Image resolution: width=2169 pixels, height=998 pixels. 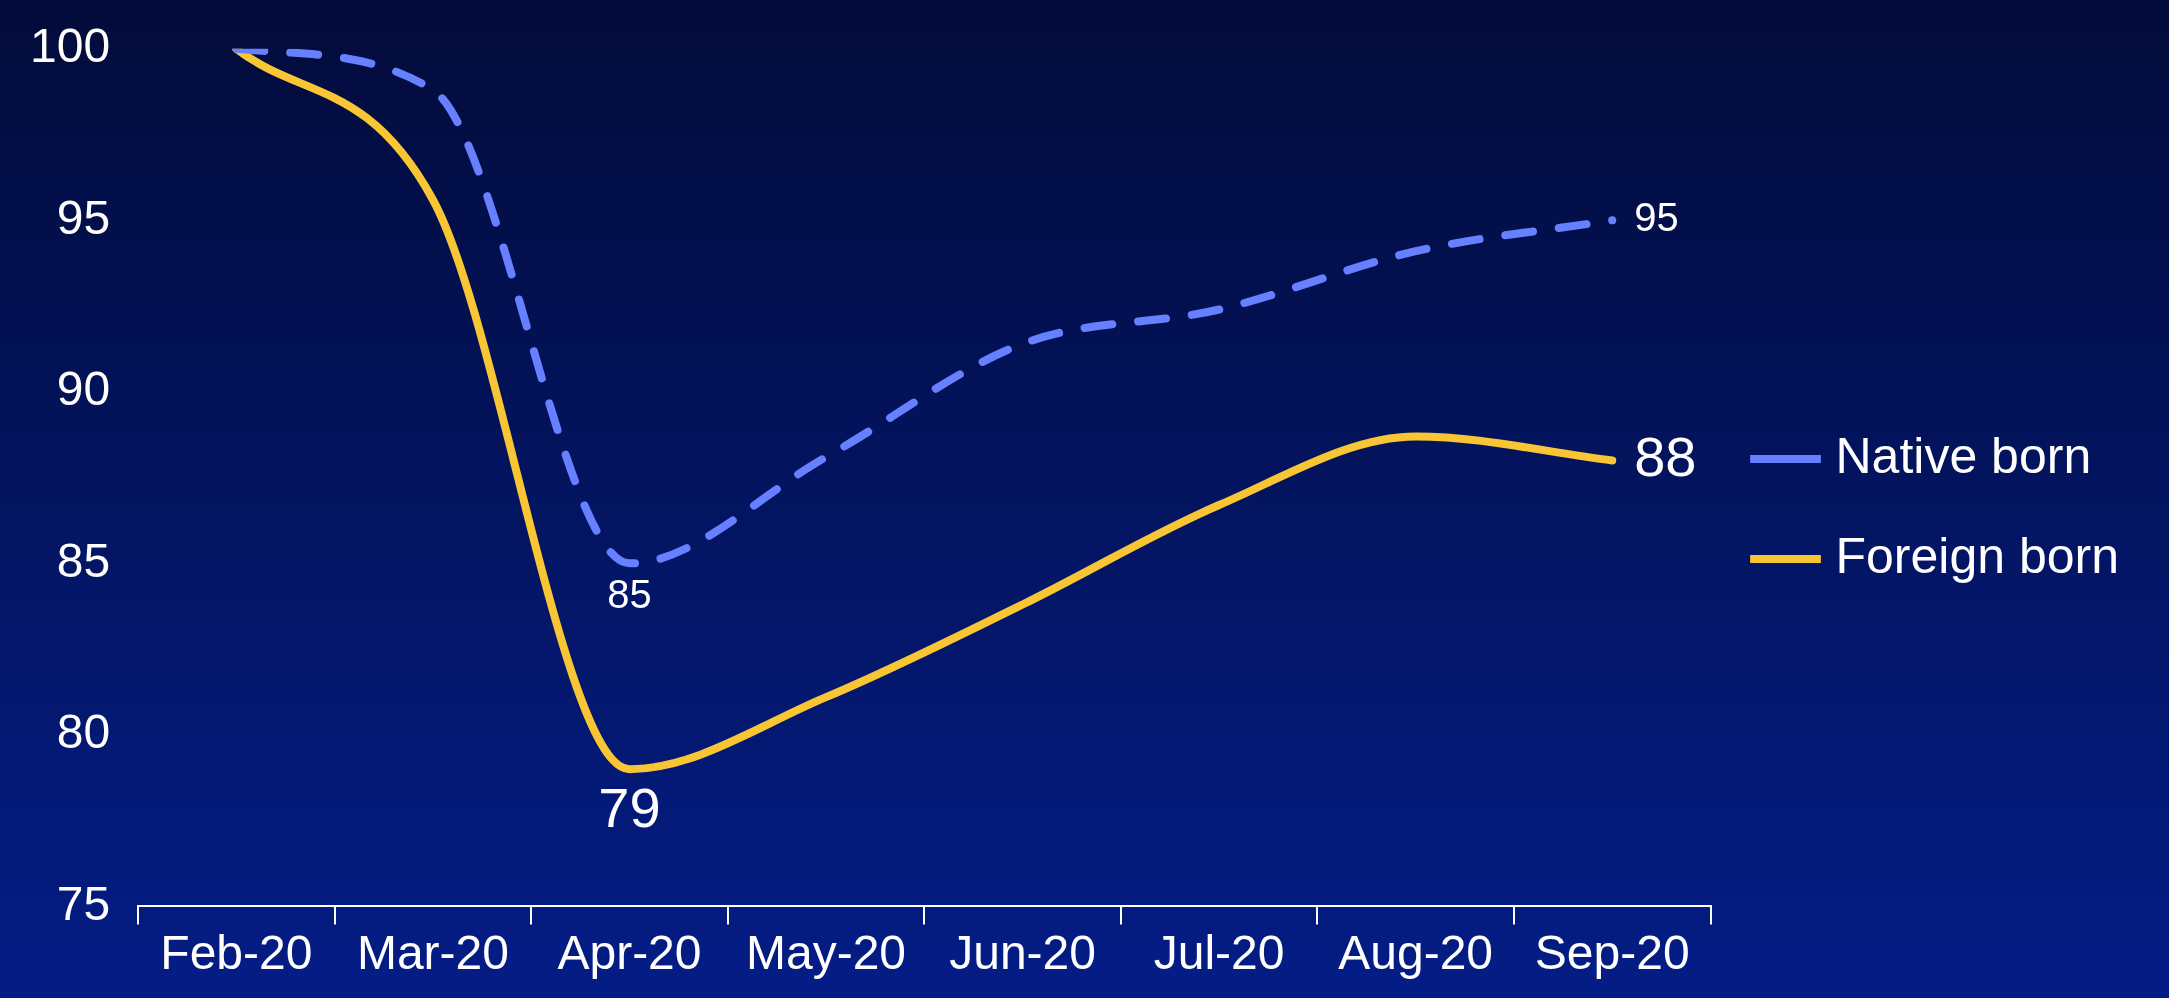 I want to click on y-tick-label: 95, so click(x=83, y=217).